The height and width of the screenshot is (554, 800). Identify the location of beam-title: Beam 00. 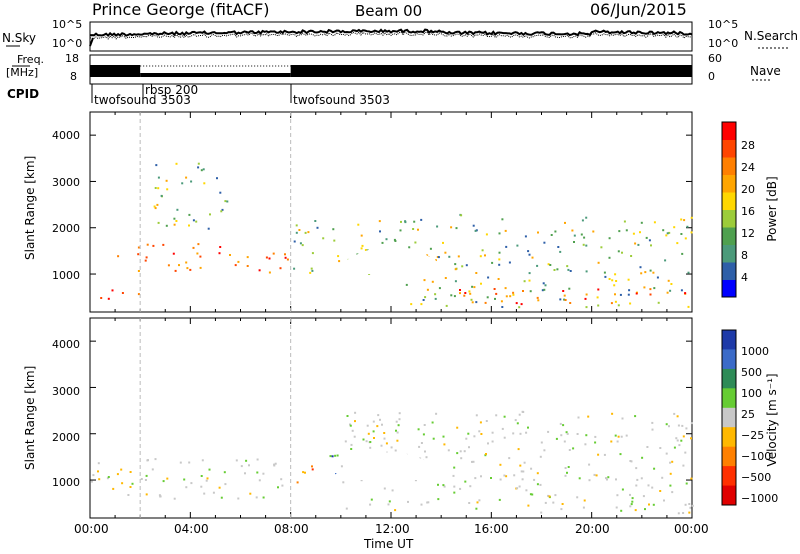
(389, 11).